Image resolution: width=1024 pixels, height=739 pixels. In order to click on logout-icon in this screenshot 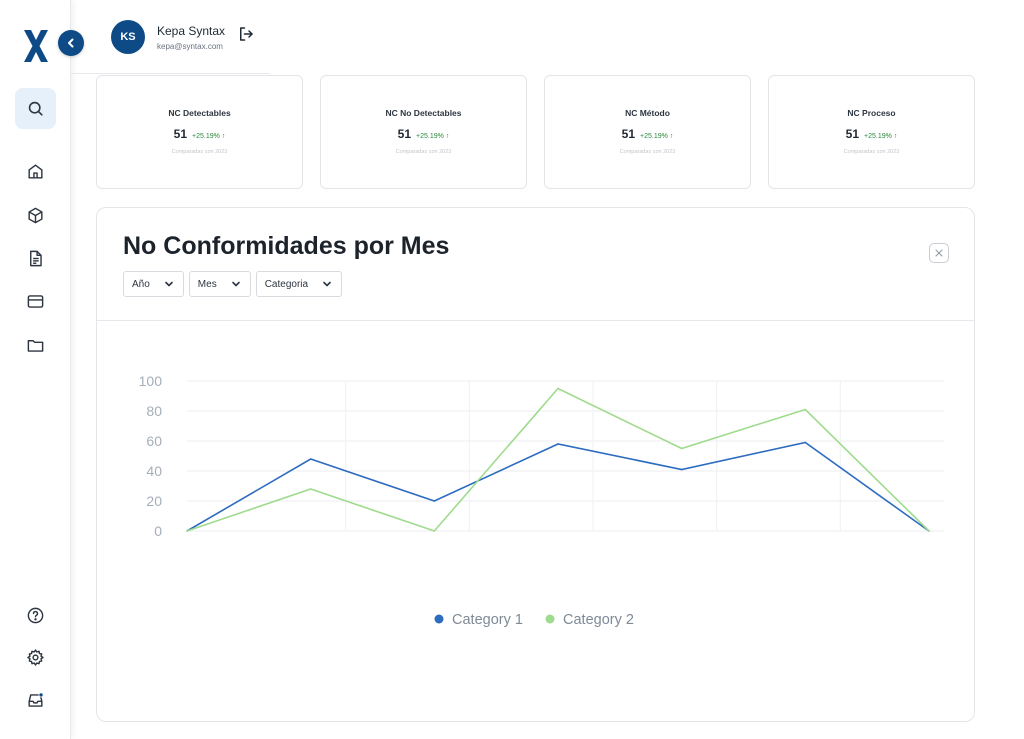, I will do `click(246, 34)`.